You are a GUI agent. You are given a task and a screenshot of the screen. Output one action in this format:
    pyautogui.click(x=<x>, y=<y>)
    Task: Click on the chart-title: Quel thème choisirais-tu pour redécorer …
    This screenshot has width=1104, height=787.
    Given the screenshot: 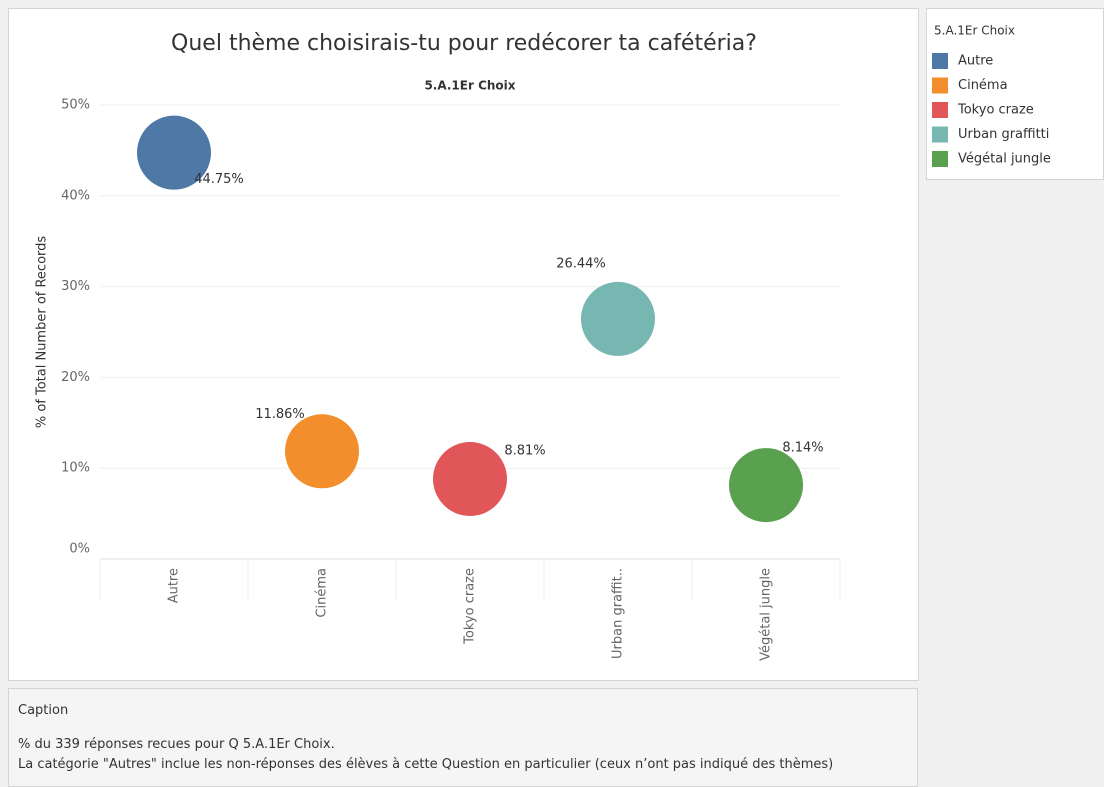 What is the action you would take?
    pyautogui.click(x=464, y=43)
    